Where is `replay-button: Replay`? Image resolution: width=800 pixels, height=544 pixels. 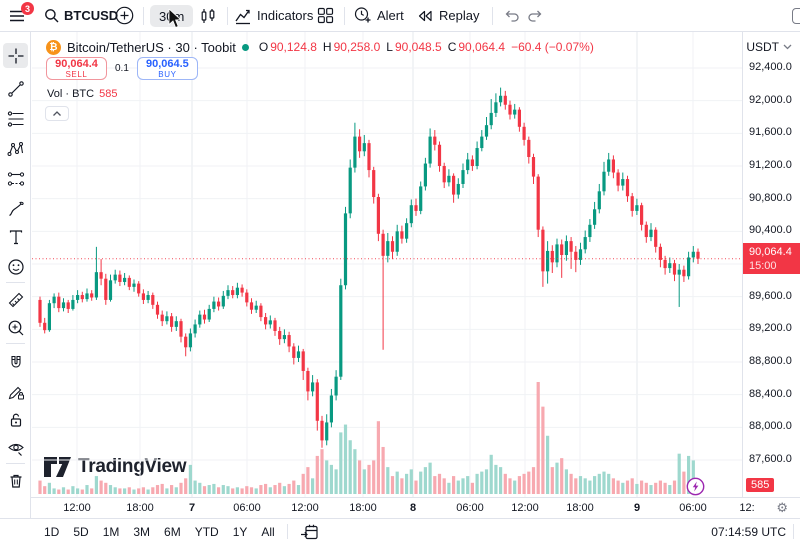
replay-button: Replay is located at coordinates (447, 15).